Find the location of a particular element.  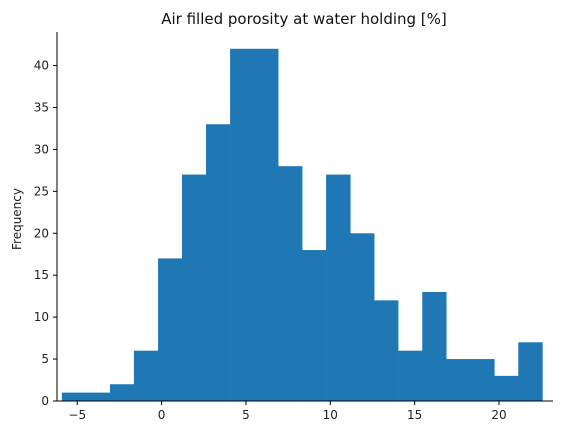

y-tick-label: 35 is located at coordinates (41, 107).